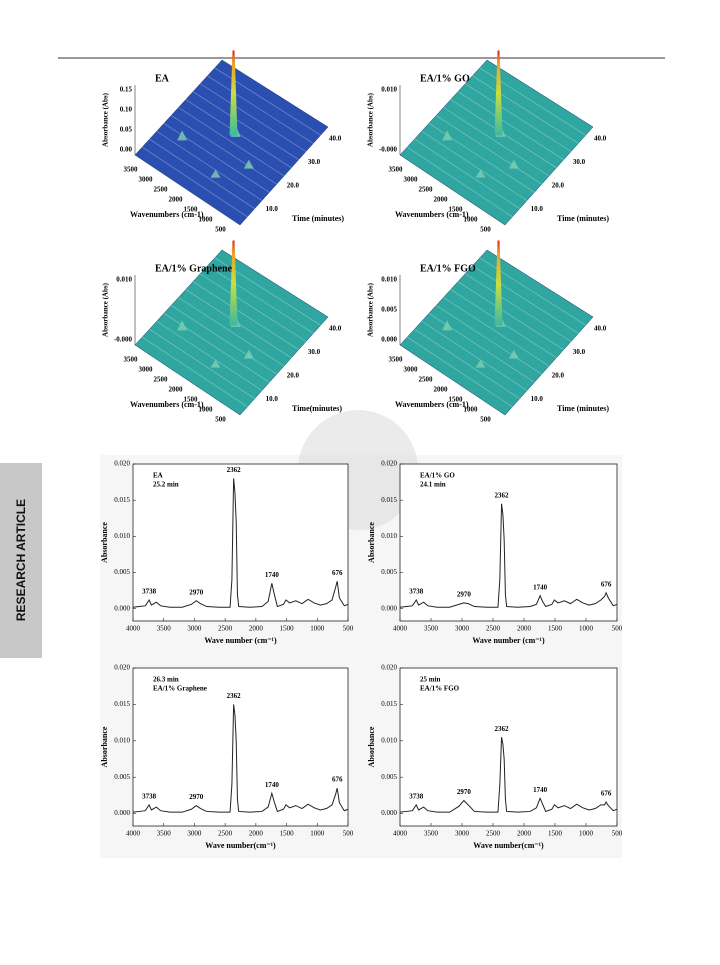 The width and height of the screenshot is (720, 965). Describe the element at coordinates (162, 78) in the screenshot. I see `surface-title: EA` at that location.